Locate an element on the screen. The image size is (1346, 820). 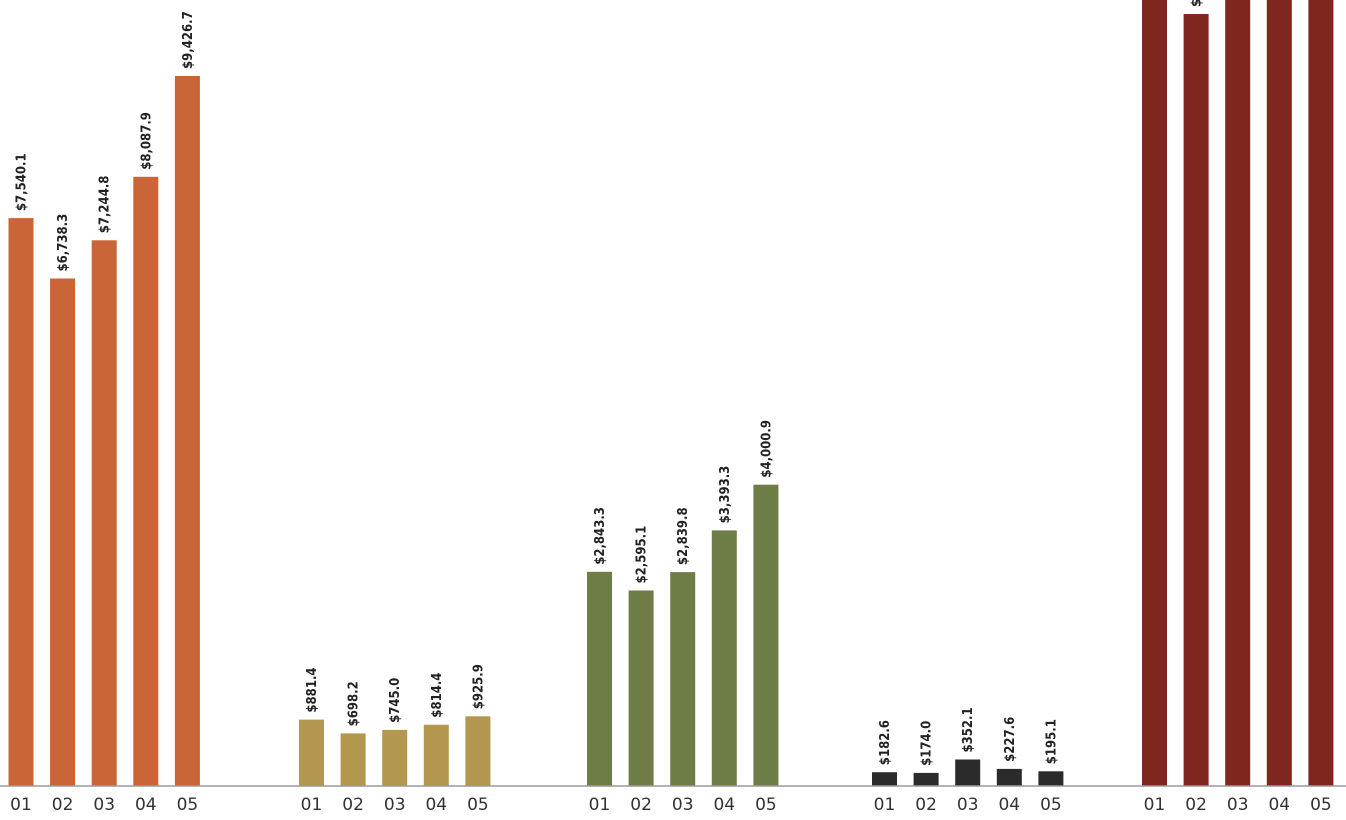
bar-value-label: $3,393.3 is located at coordinates (725, 495).